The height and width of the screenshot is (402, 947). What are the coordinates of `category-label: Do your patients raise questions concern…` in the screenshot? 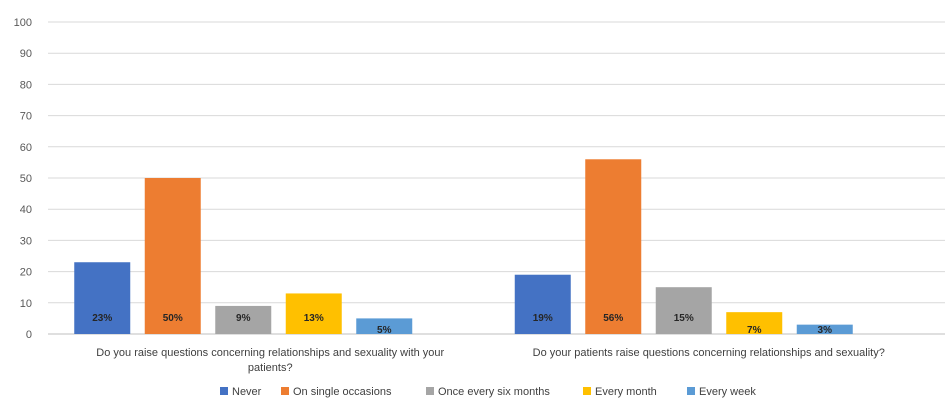 It's located at (709, 353).